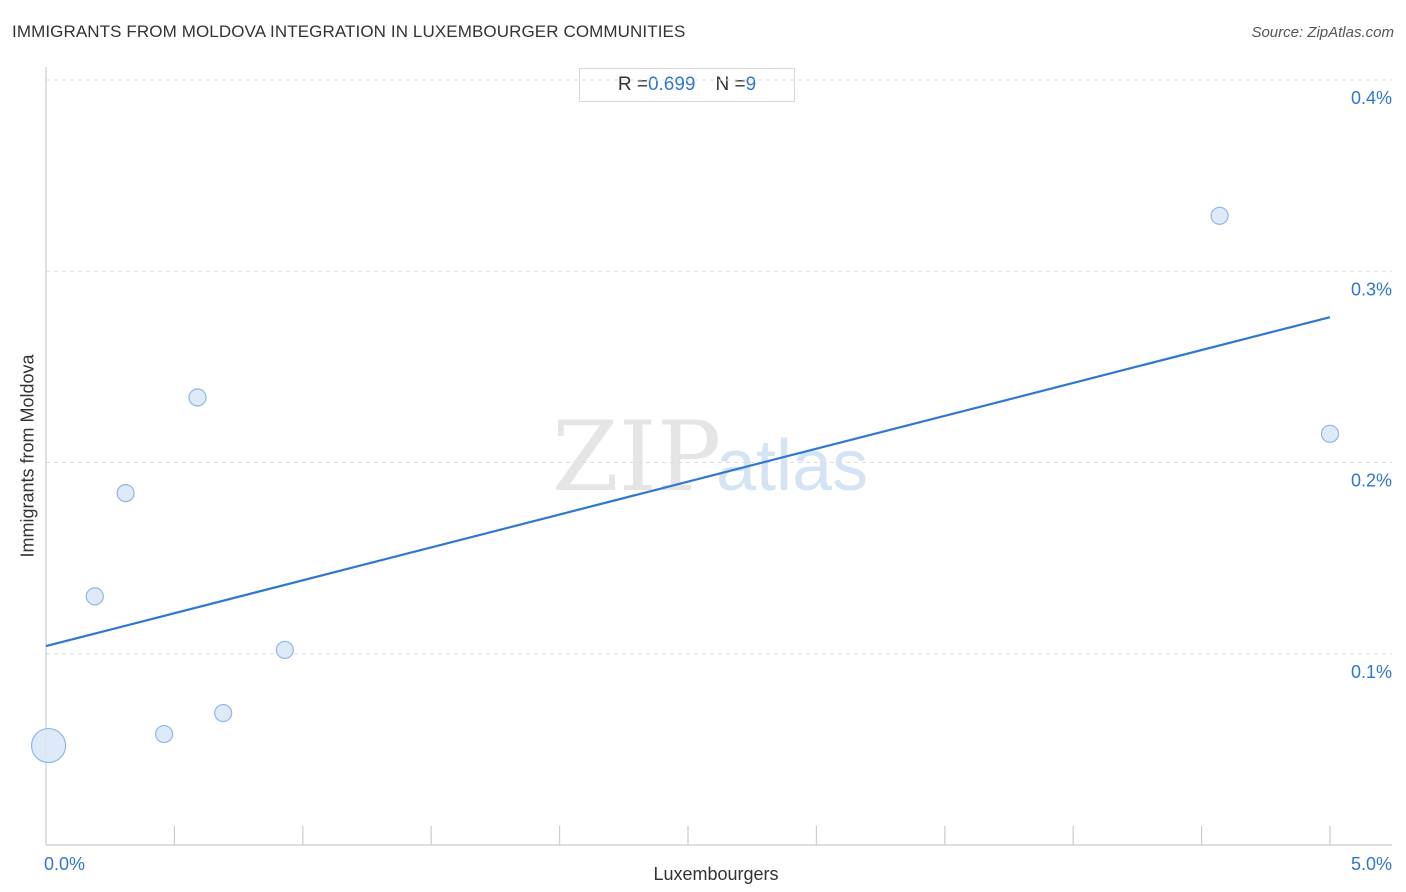  Describe the element at coordinates (1371, 864) in the screenshot. I see `x-tick-label: 5.0%` at that location.